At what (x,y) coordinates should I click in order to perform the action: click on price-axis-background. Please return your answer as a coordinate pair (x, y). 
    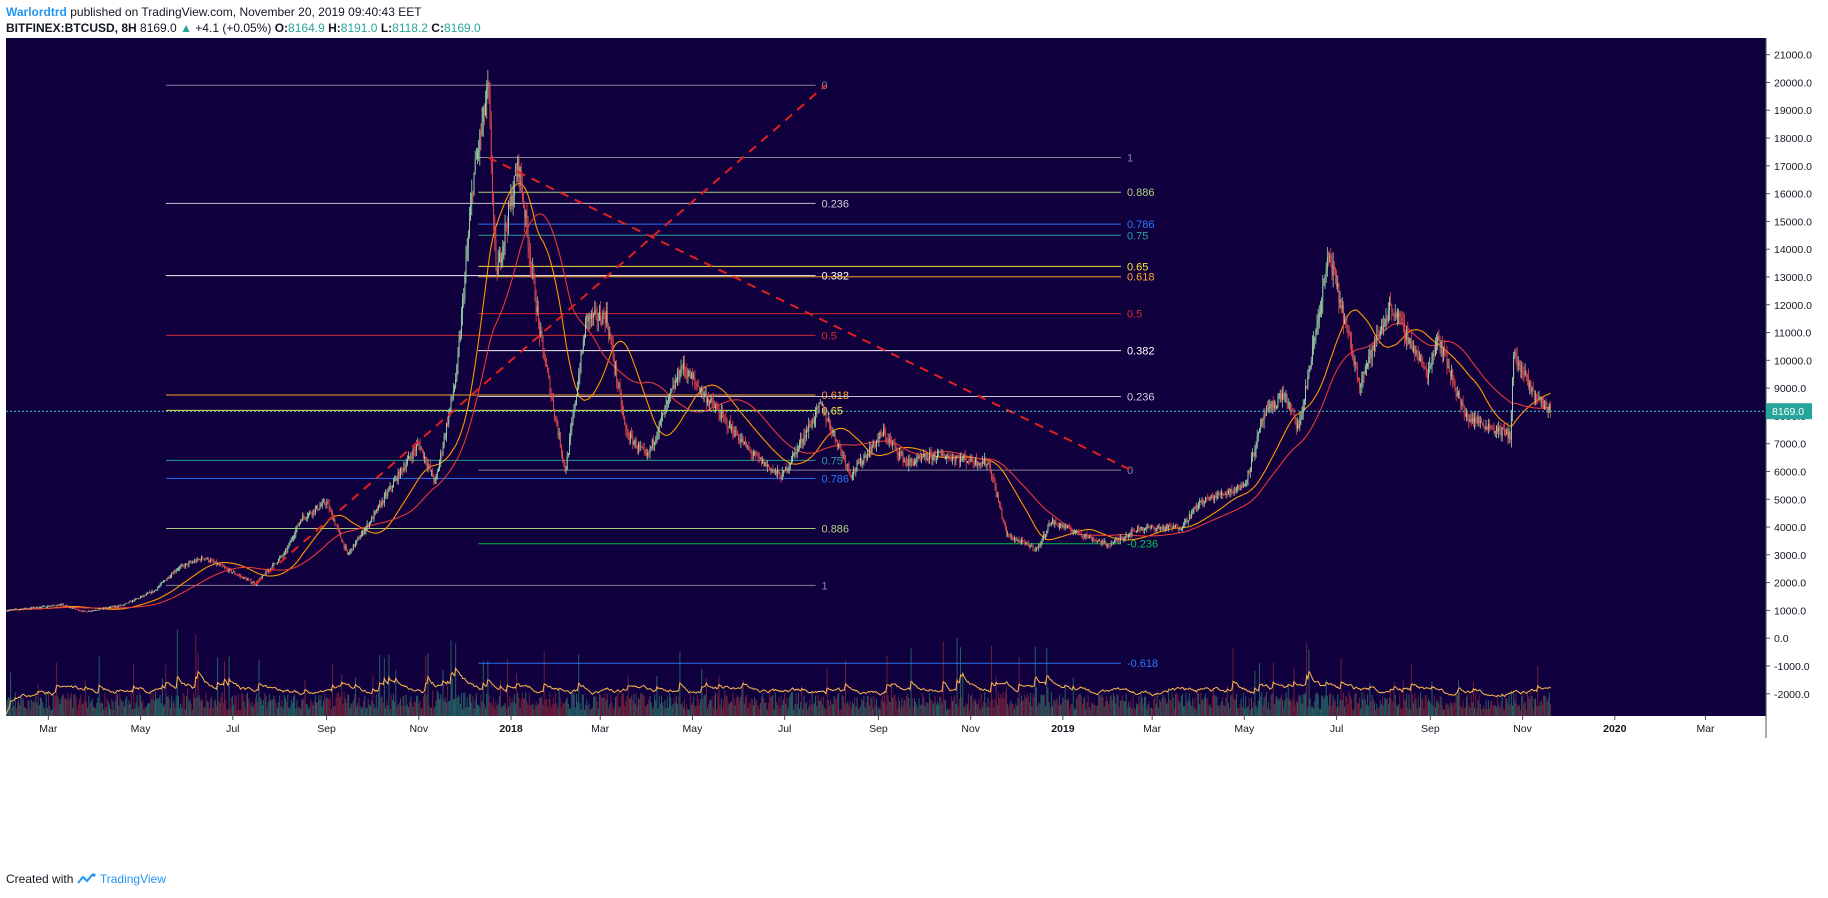
    Looking at the image, I should click on (1797, 377).